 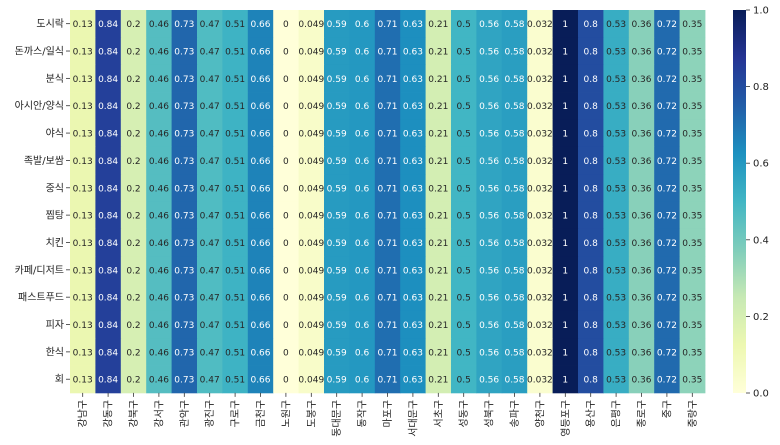 What do you see at coordinates (184, 299) in the screenshot?
I see `cell-value-label: 0.73` at bounding box center [184, 299].